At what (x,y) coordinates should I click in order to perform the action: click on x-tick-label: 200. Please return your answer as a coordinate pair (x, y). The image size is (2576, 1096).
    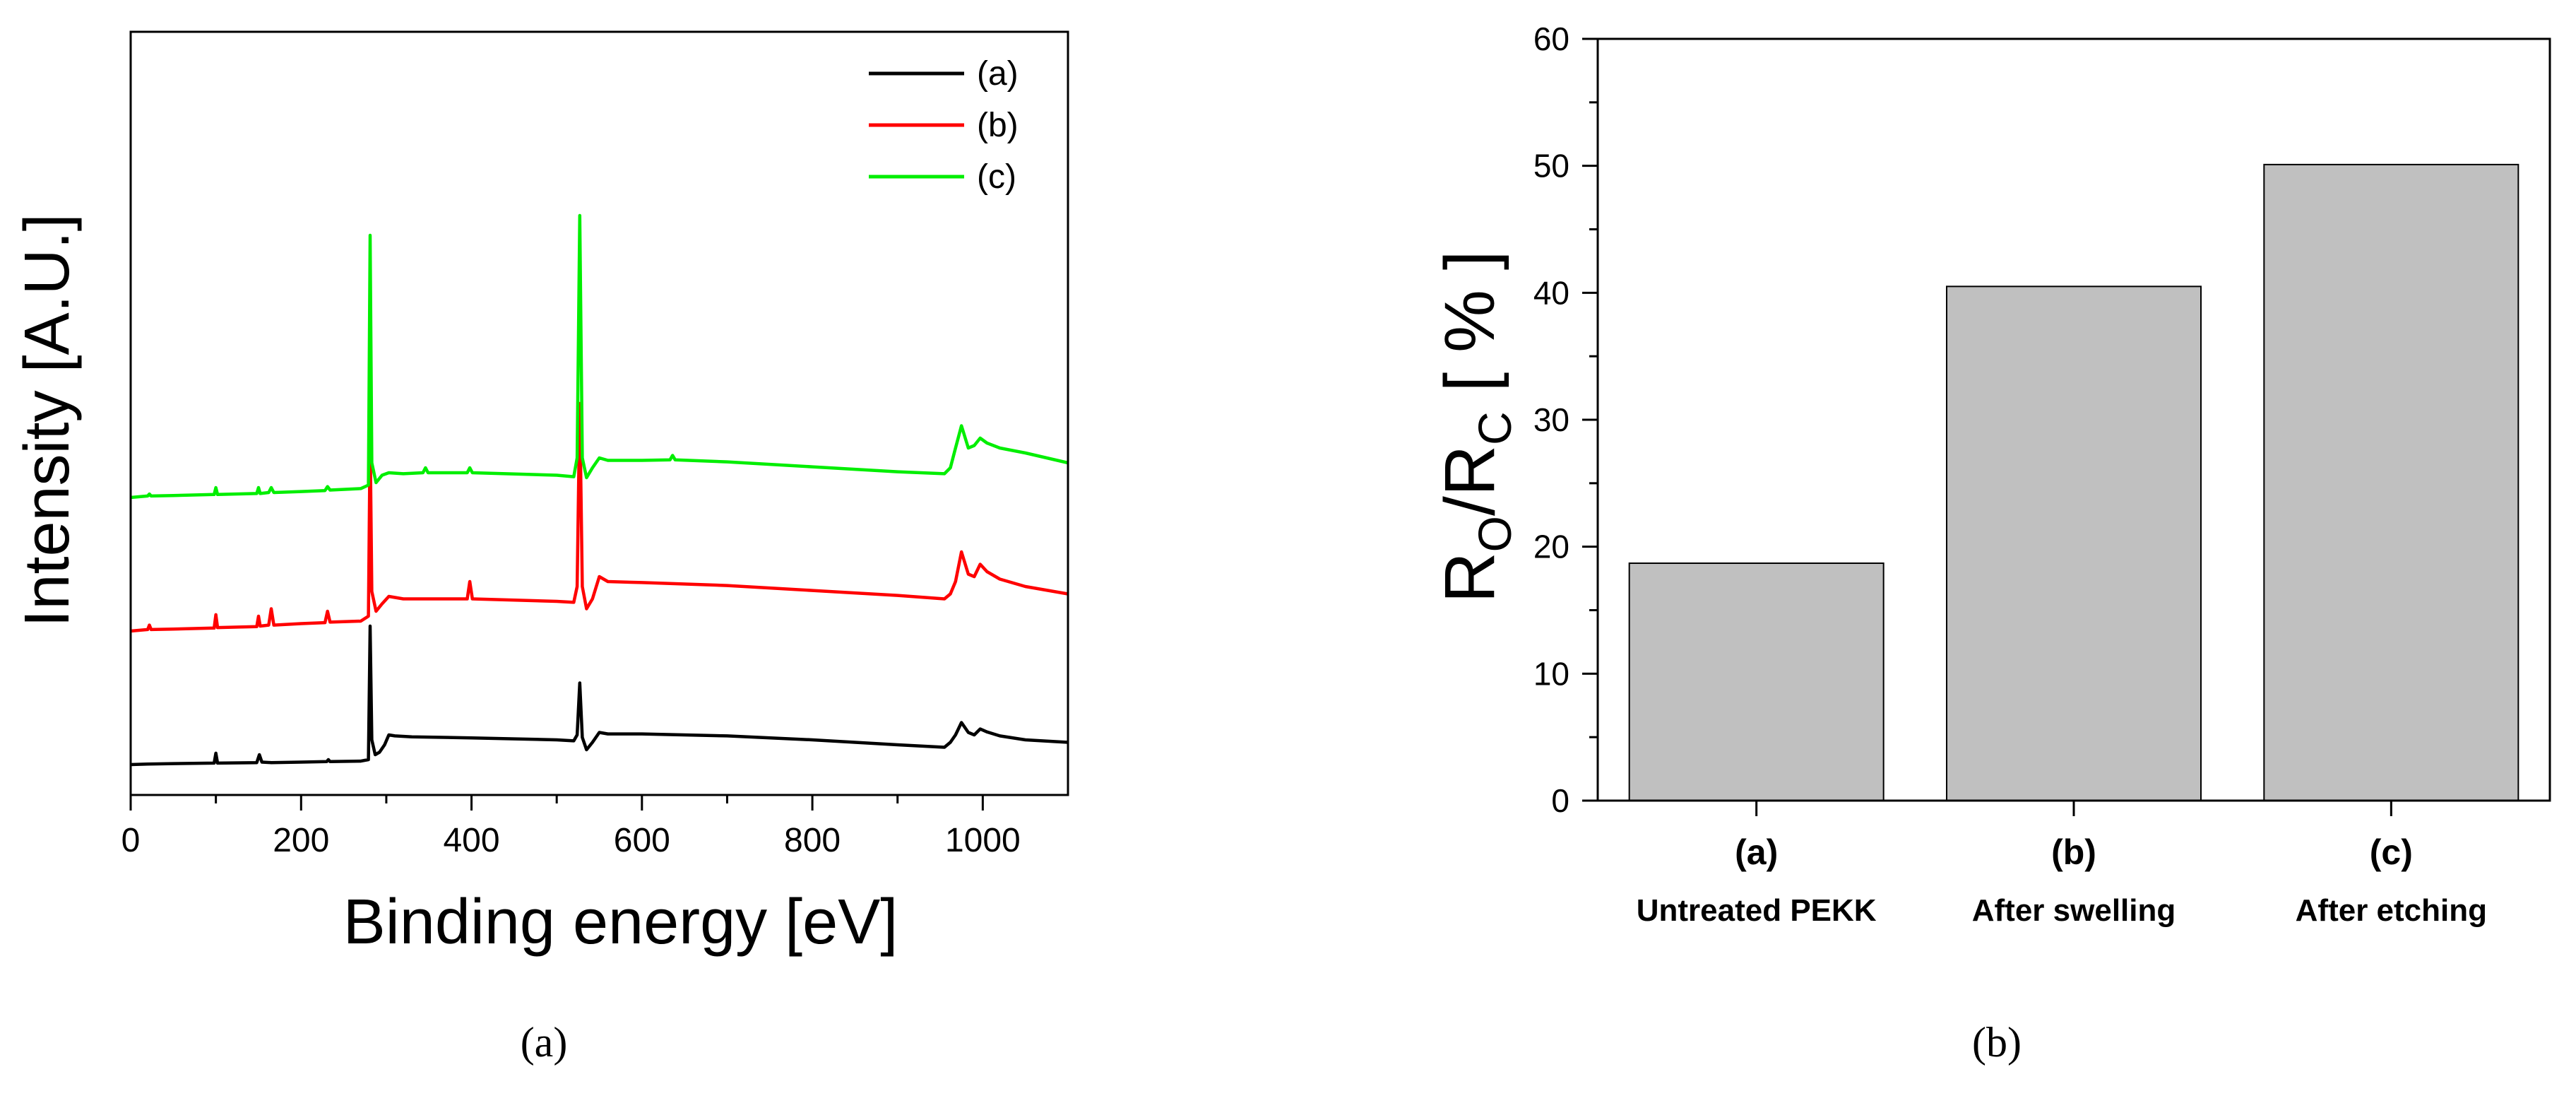
    Looking at the image, I should click on (301, 841).